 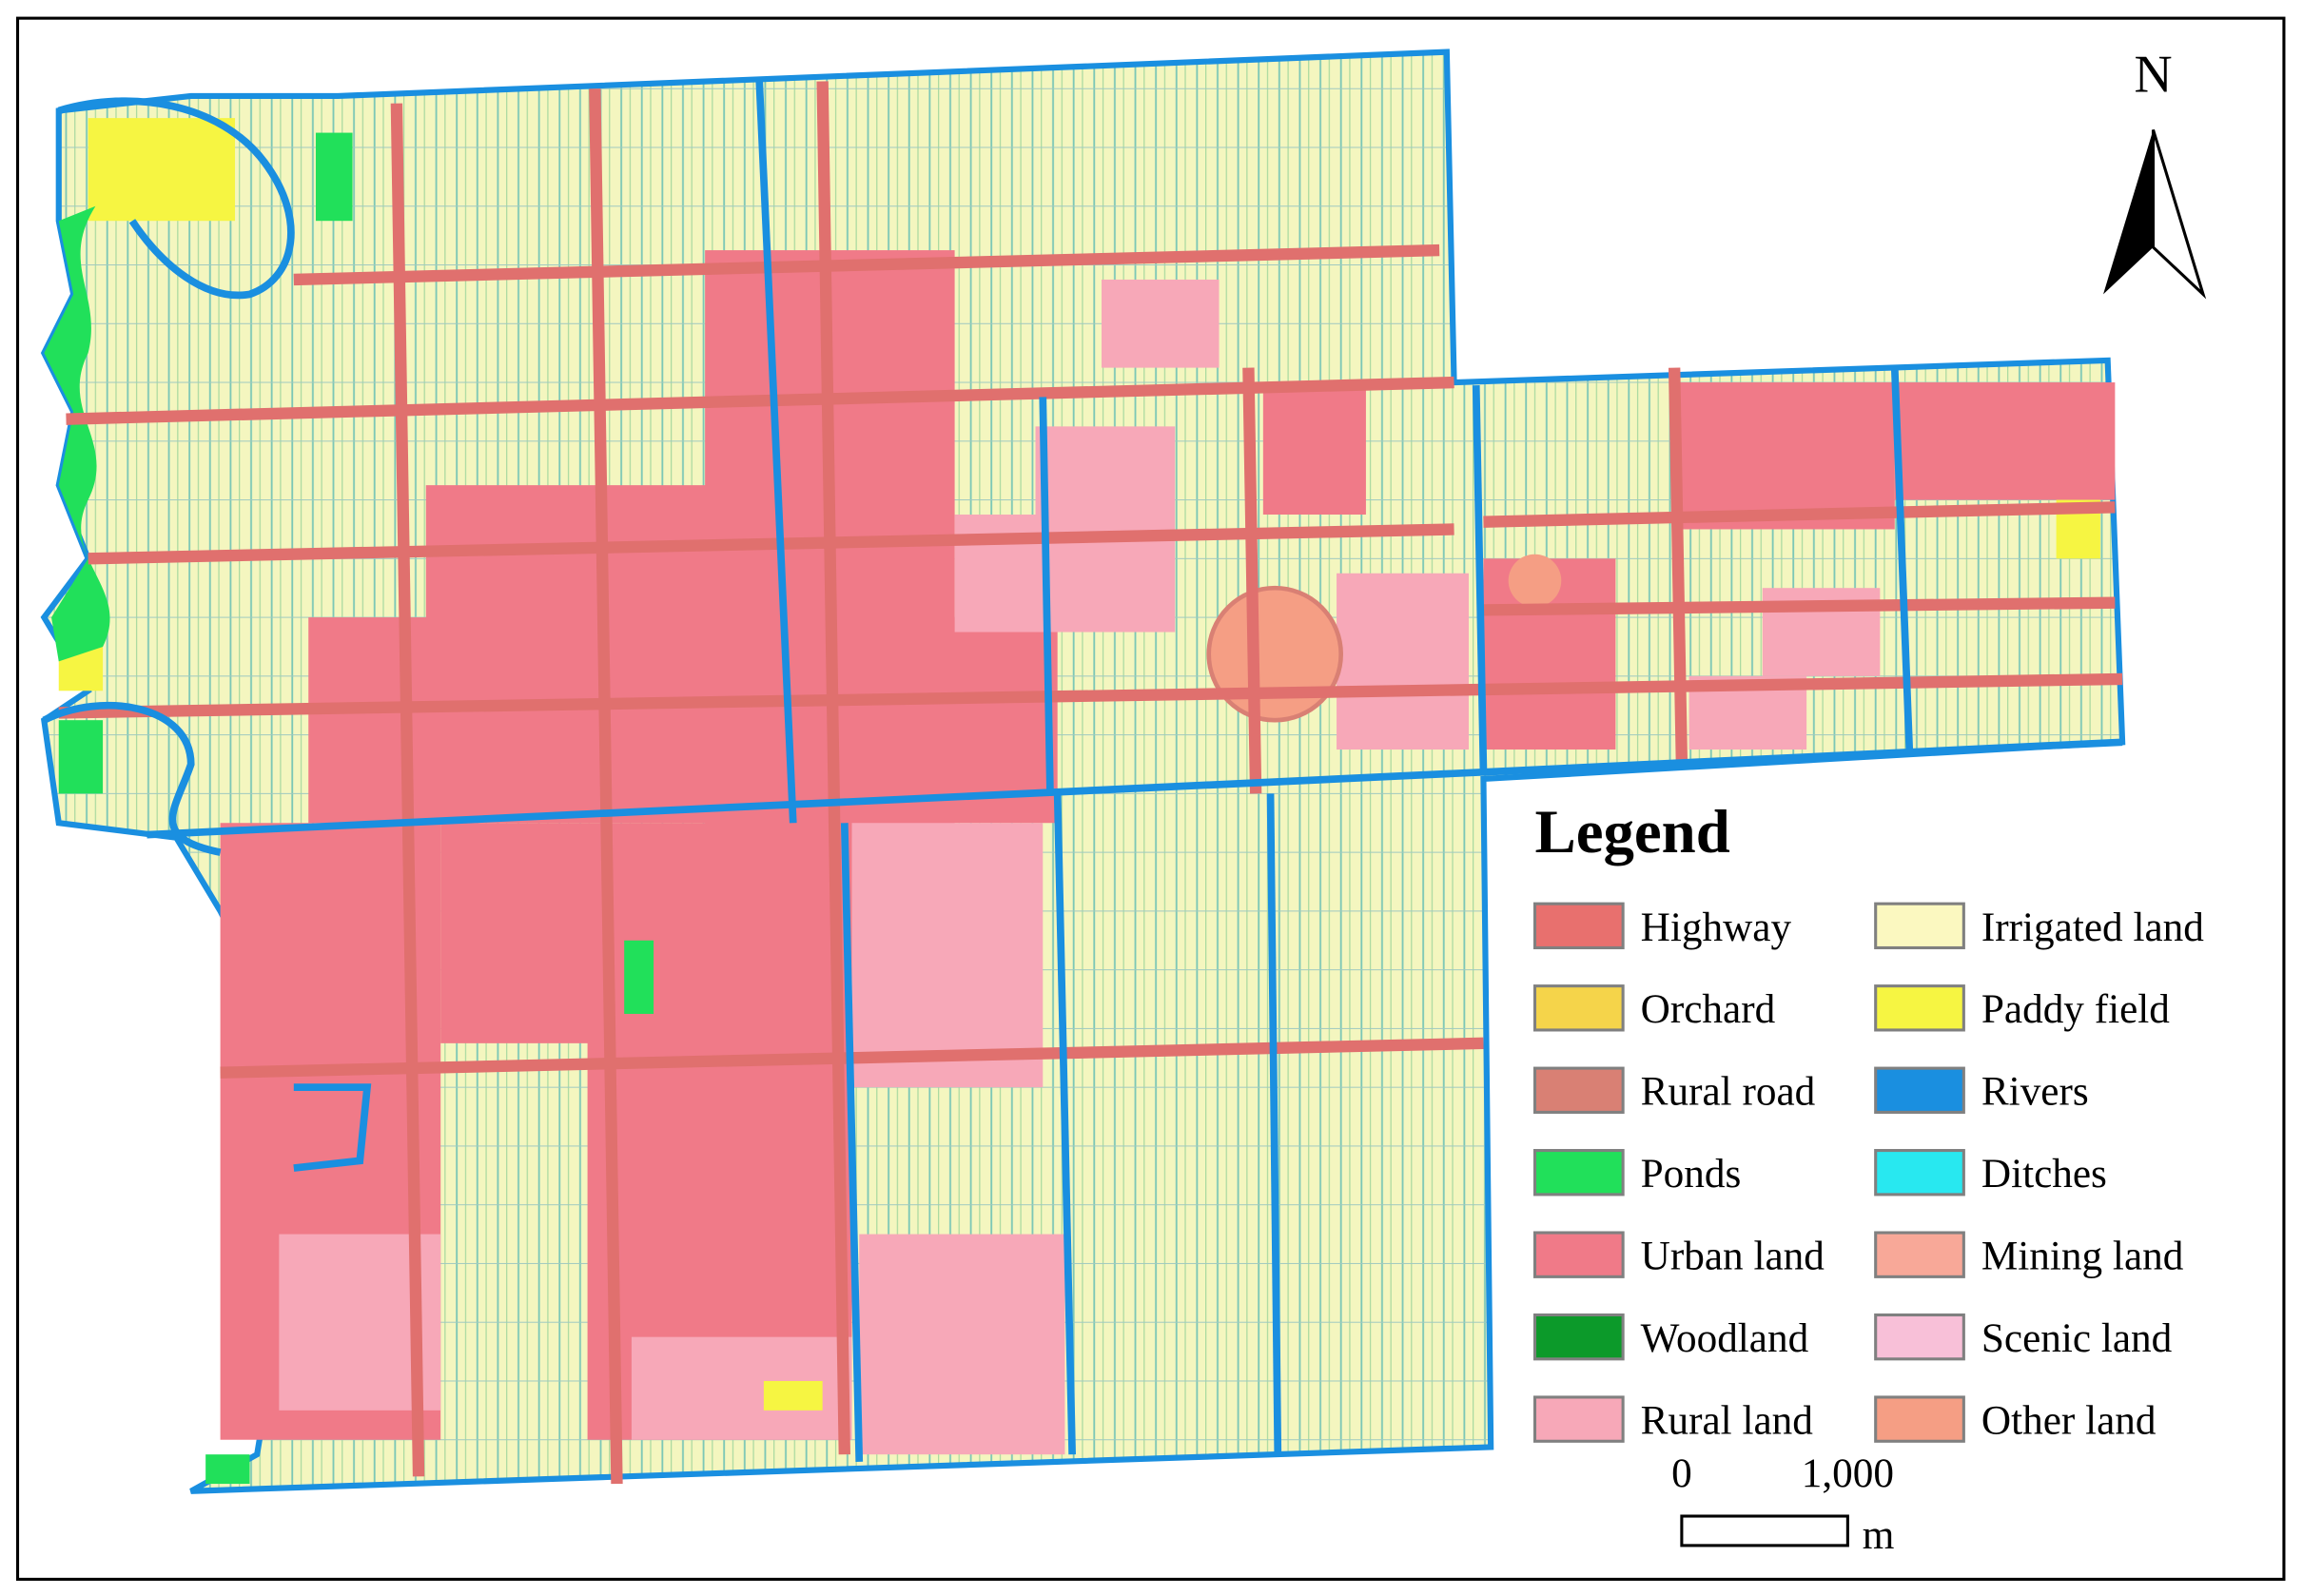 What do you see at coordinates (2082, 1256) in the screenshot?
I see `legend-label: Mining land` at bounding box center [2082, 1256].